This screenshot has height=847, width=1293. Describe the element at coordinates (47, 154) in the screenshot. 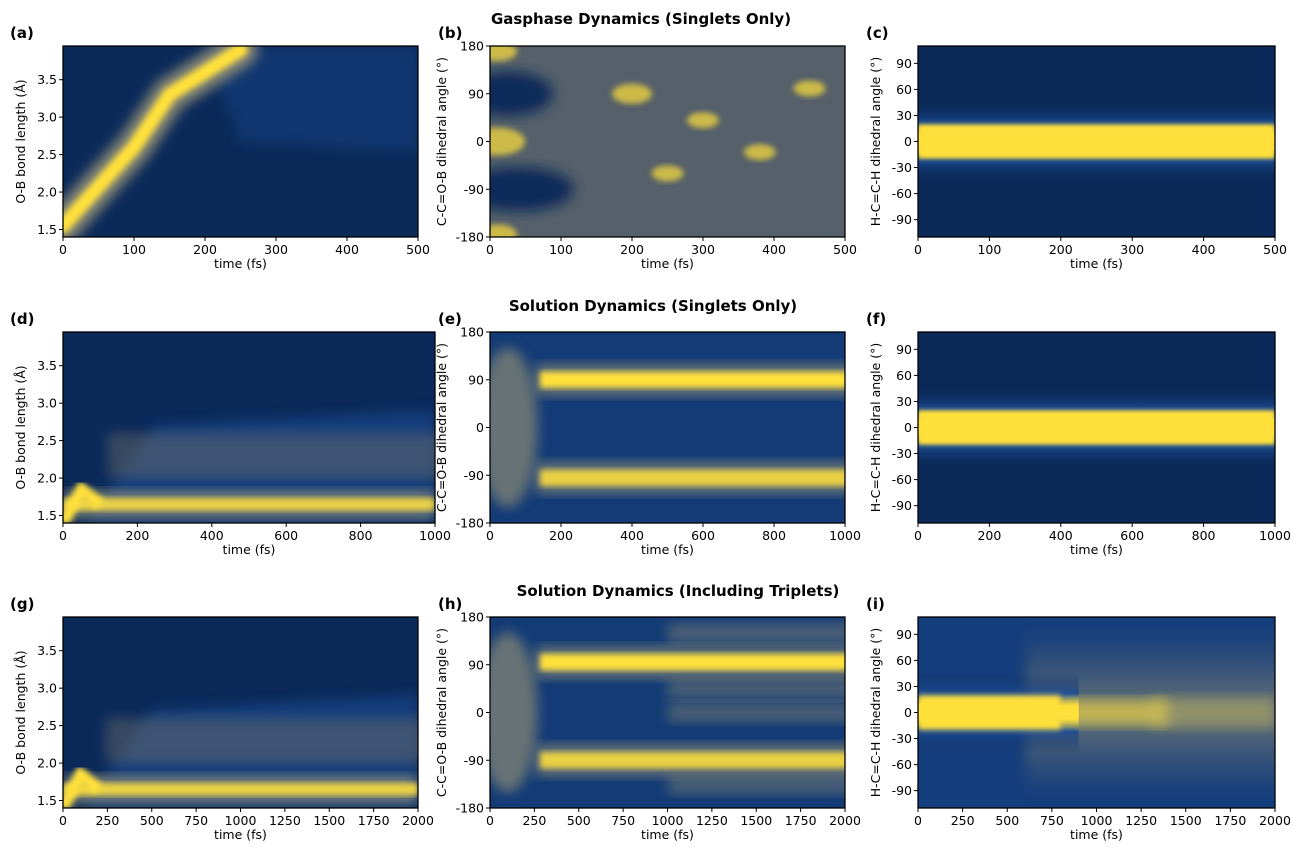

I see `y-tick-label: 2.5` at that location.